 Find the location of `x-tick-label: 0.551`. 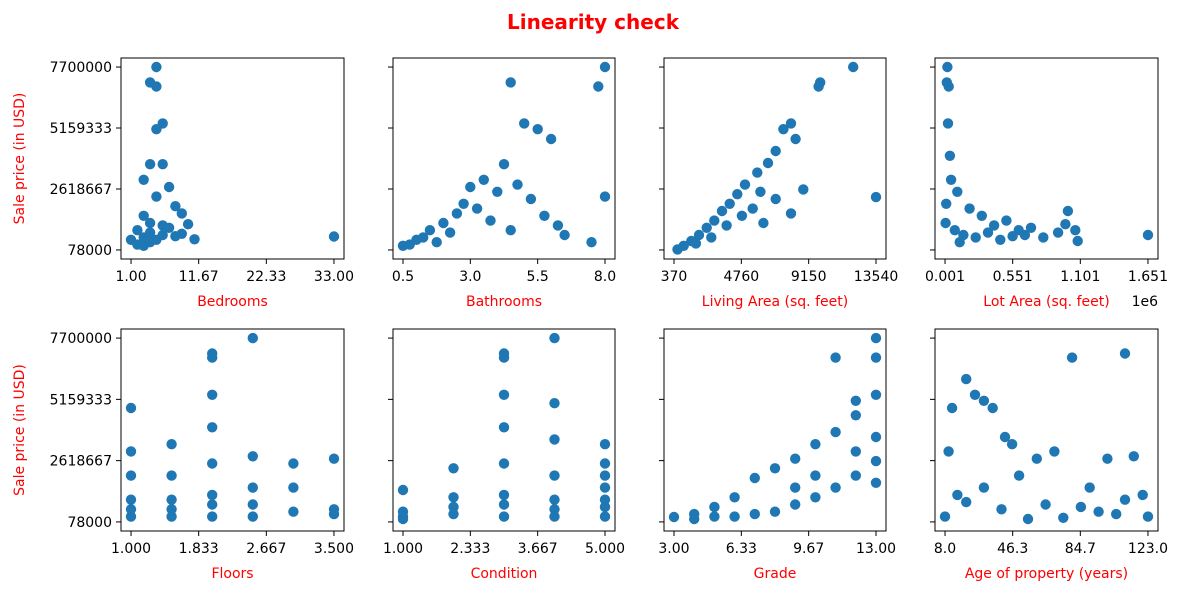

x-tick-label: 0.551 is located at coordinates (1013, 277).